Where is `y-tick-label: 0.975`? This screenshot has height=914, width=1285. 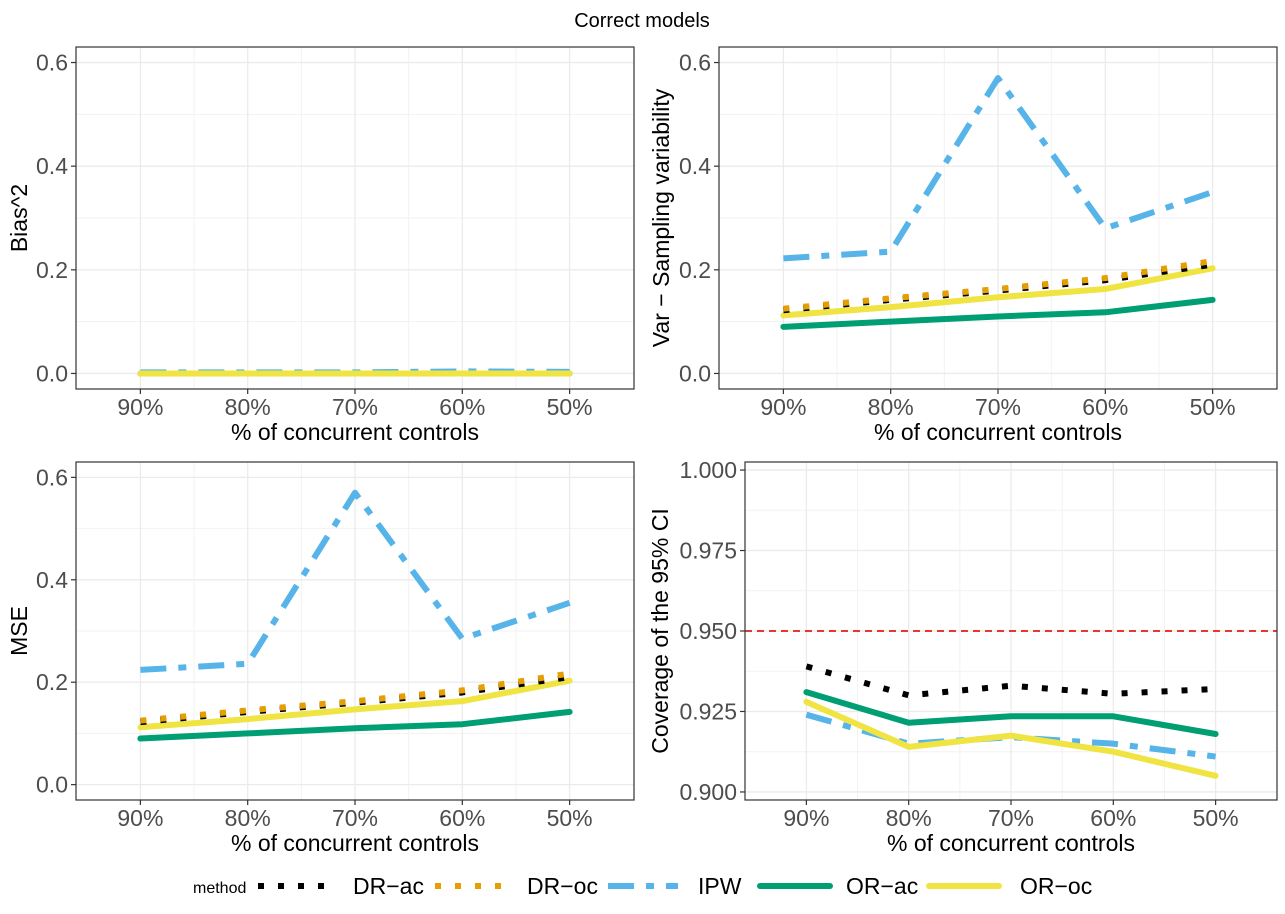
y-tick-label: 0.975 is located at coordinates (708, 551).